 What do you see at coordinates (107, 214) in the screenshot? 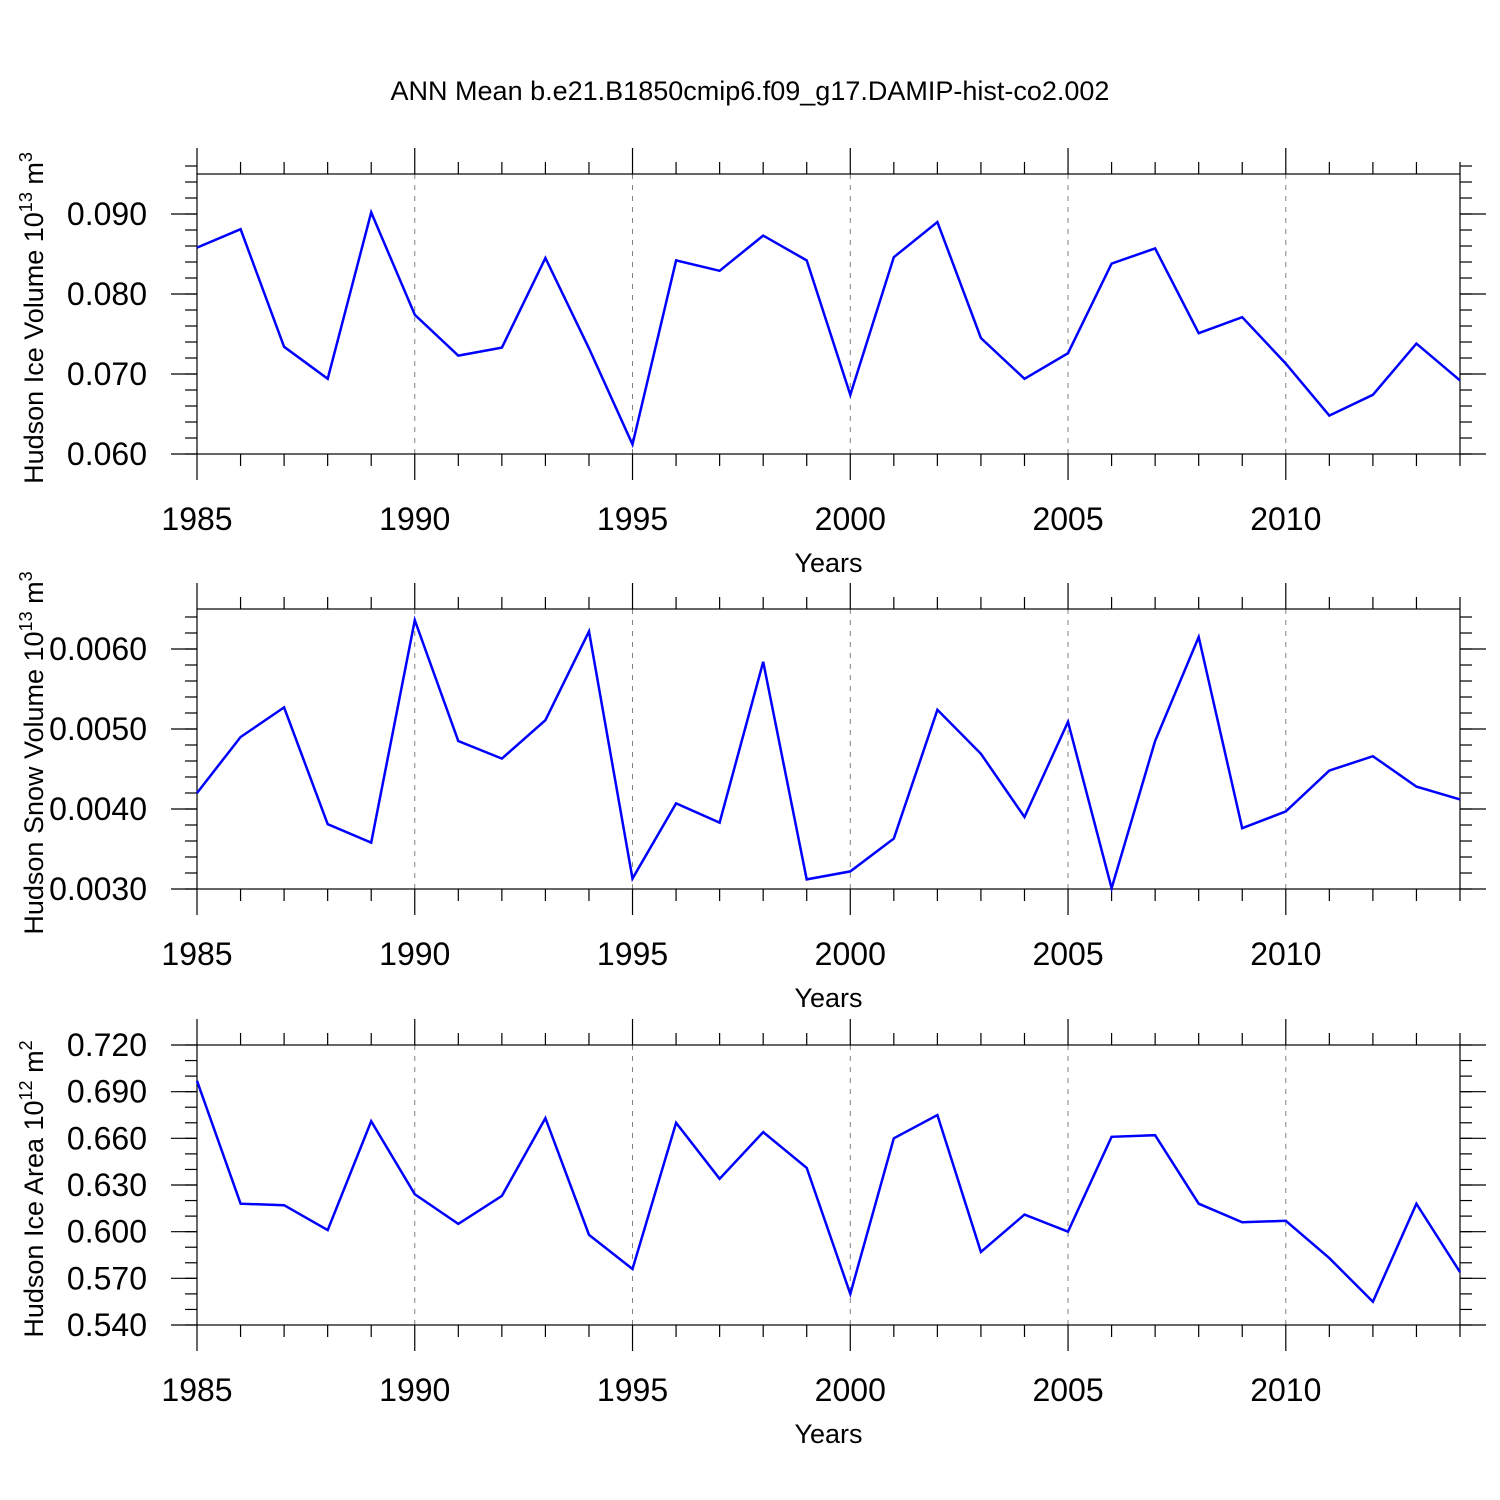
I see `y-tick-label: 0.090` at bounding box center [107, 214].